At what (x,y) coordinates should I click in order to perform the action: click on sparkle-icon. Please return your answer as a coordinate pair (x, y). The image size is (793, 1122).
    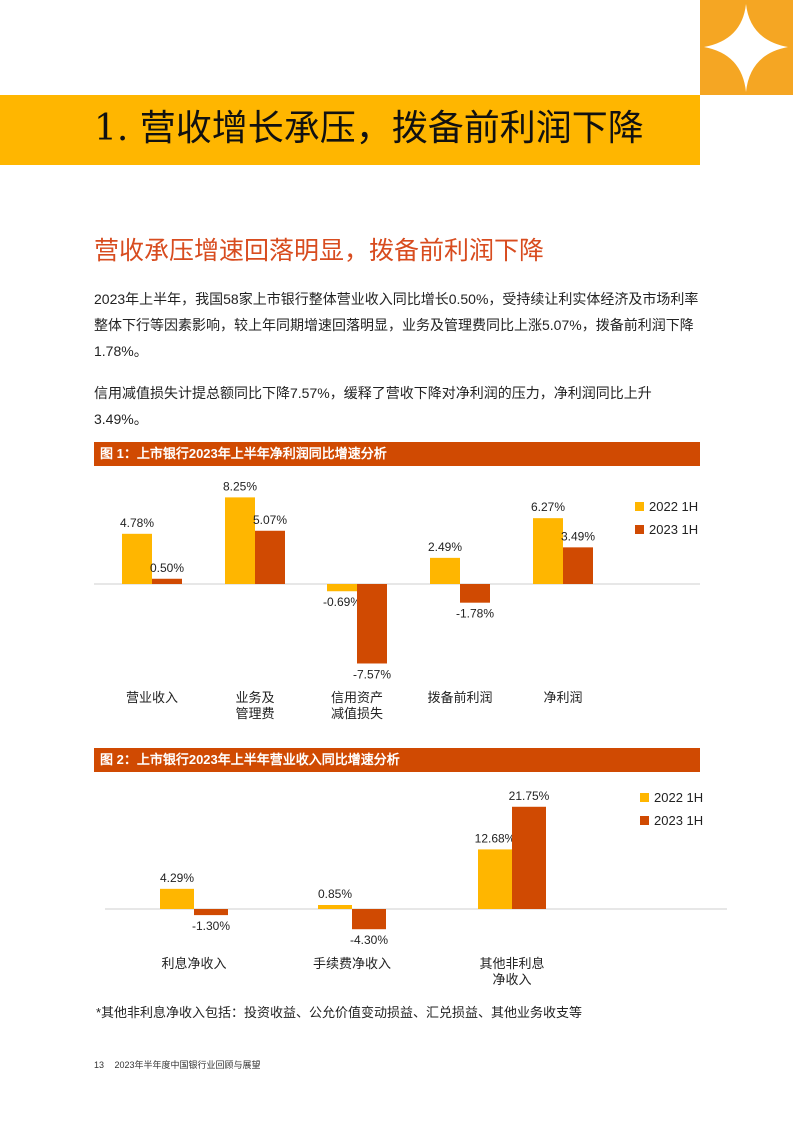
    Looking at the image, I should click on (746, 48).